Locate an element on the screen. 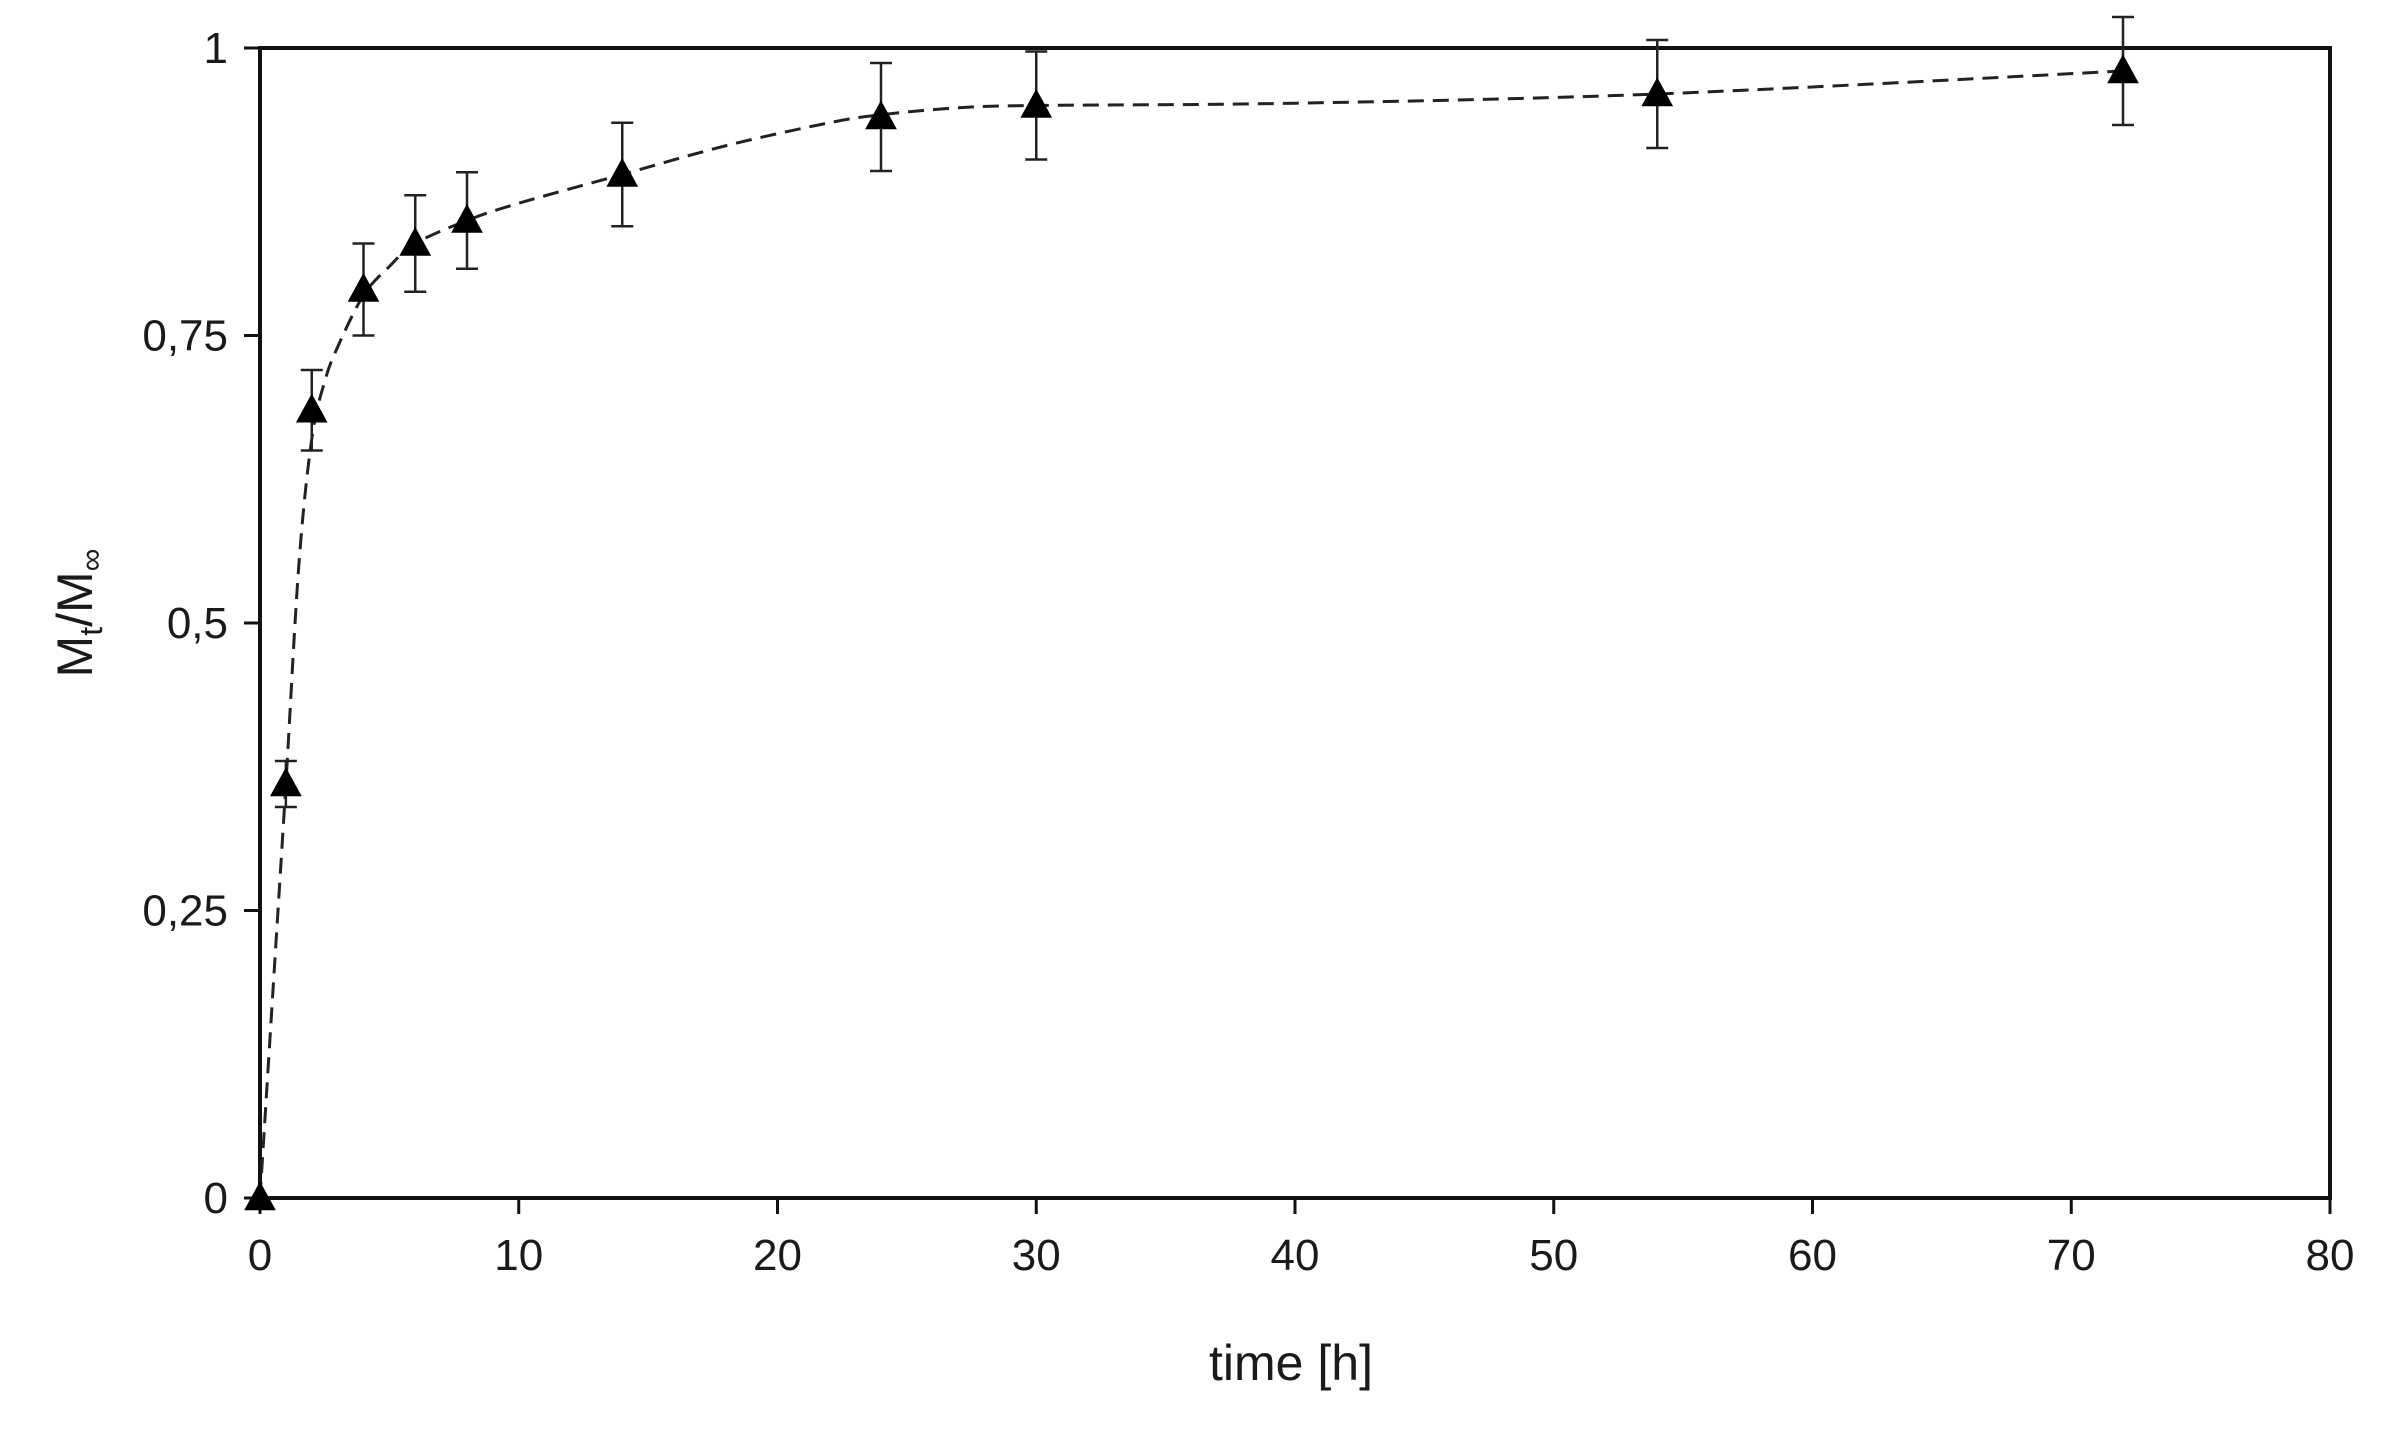 This screenshot has width=2393, height=1432. x-tick-label: 20 is located at coordinates (777, 1255).